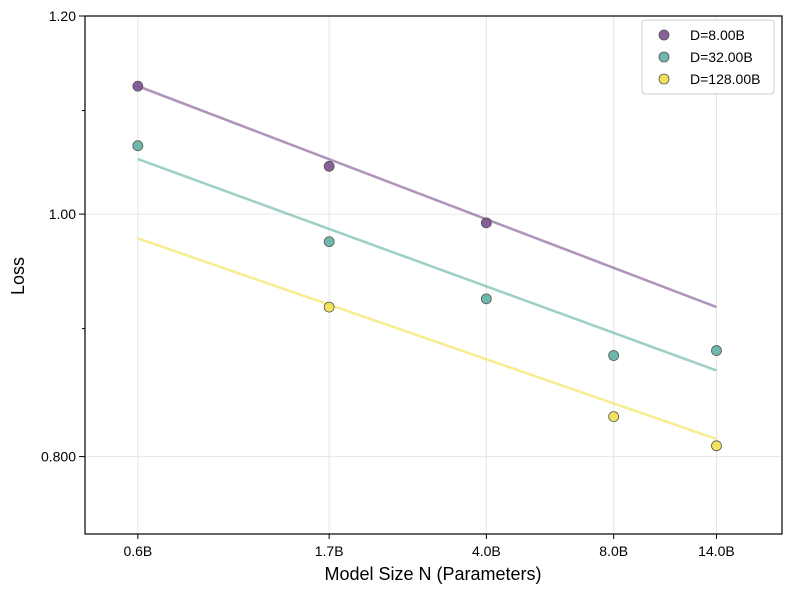 The height and width of the screenshot is (593, 792). I want to click on x-axis: 0.6B 1.7B 4.0B 8.0B 14.0B, so click(429, 546).